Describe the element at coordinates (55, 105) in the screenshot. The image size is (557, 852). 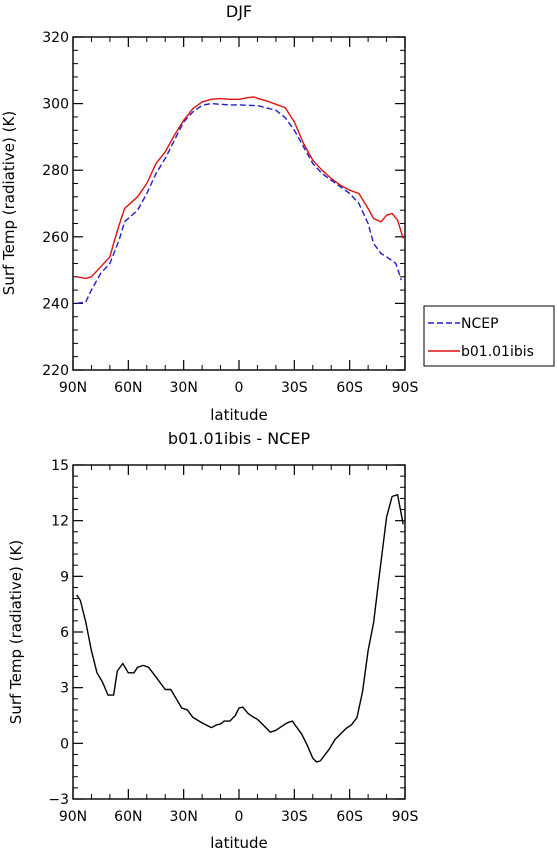
I see `y-tick-label: 300` at that location.